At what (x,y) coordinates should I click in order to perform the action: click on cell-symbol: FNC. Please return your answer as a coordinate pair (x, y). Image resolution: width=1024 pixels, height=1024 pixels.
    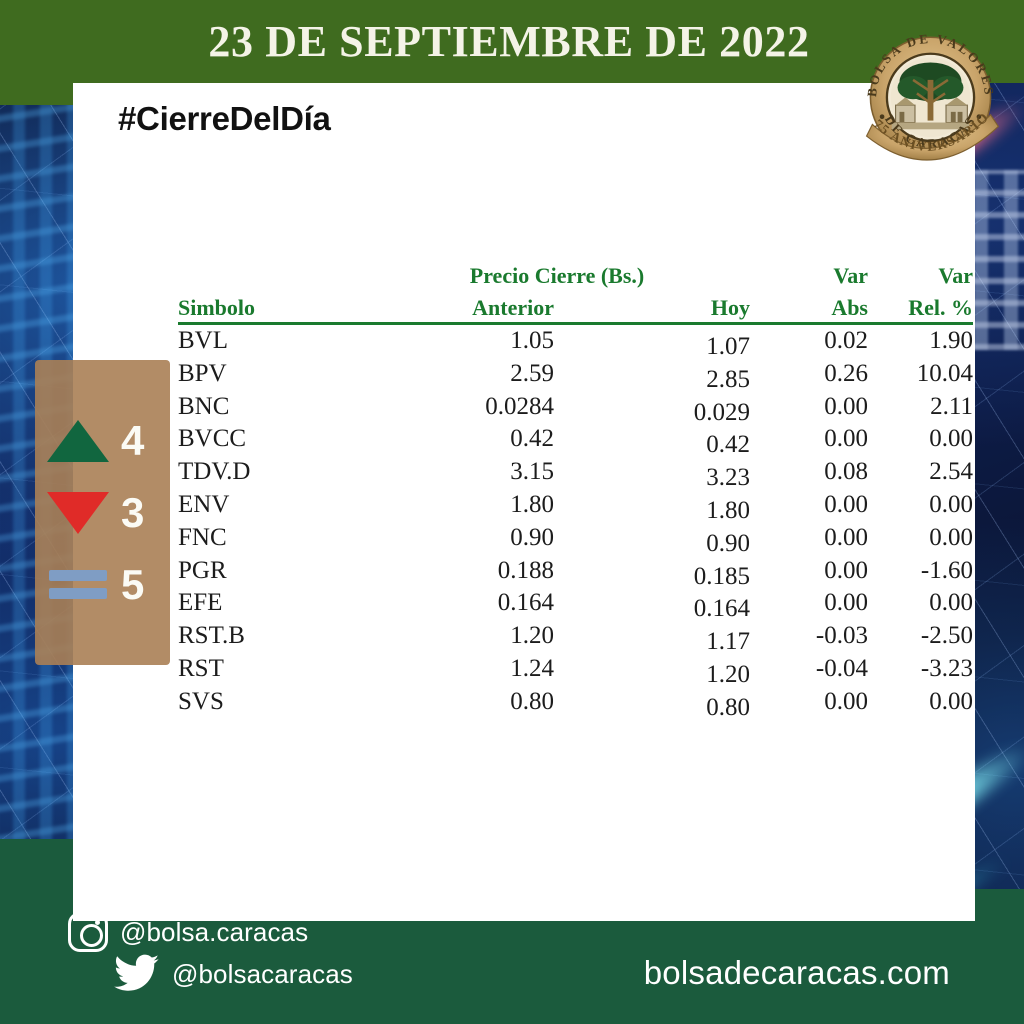
    Looking at the image, I should click on (202, 537).